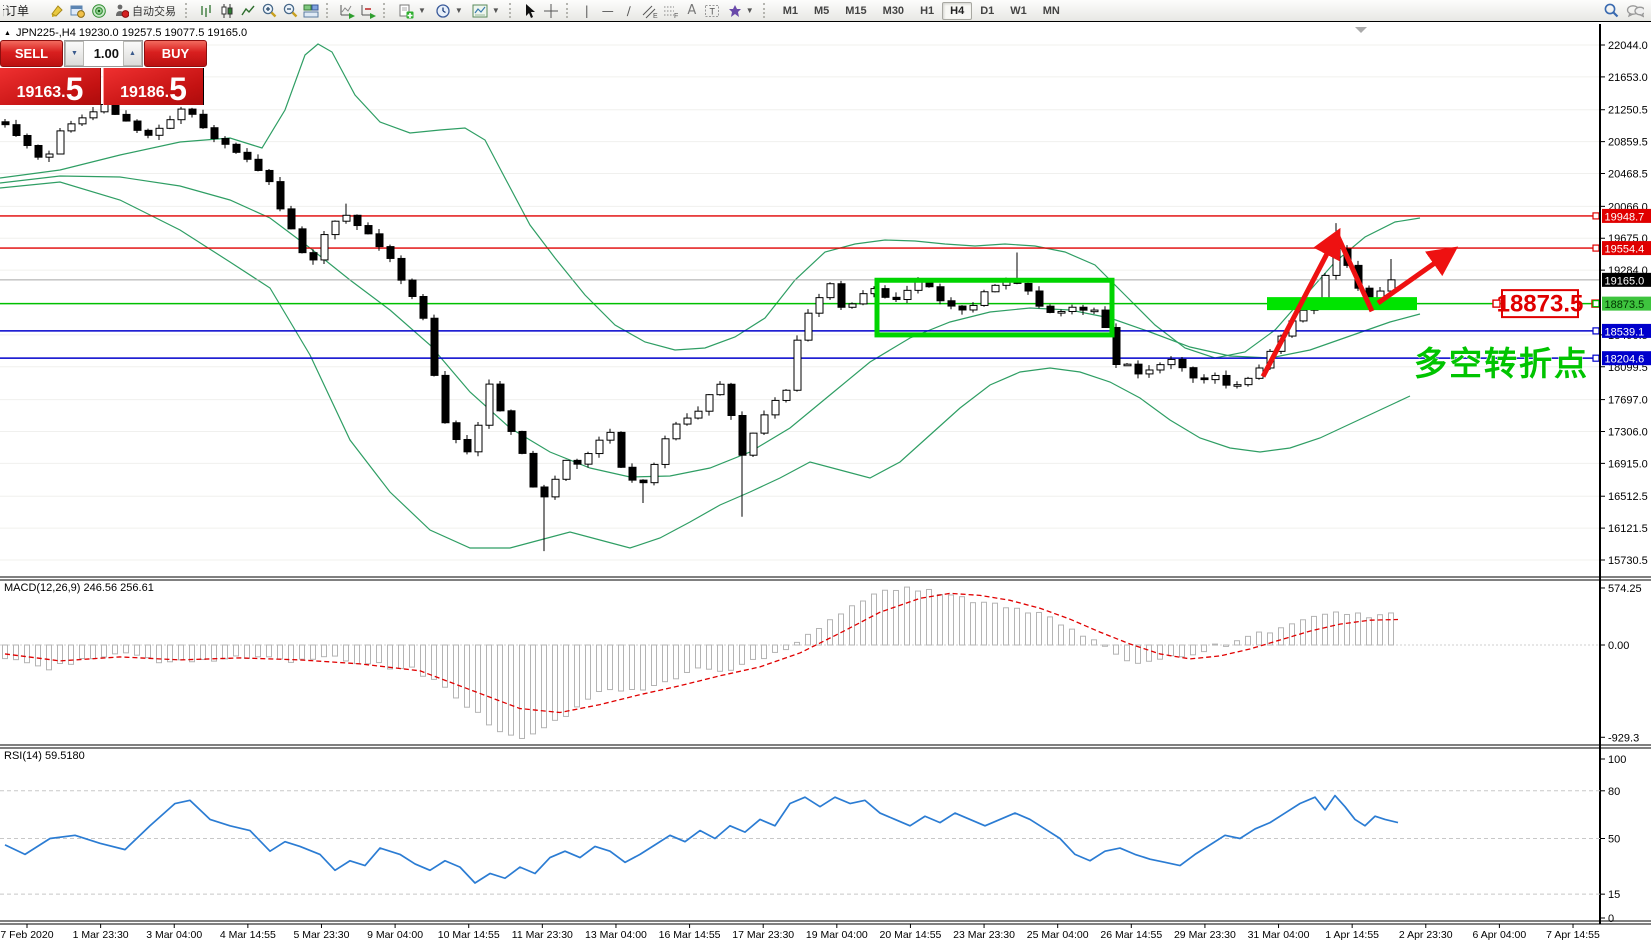  What do you see at coordinates (1625, 11) in the screenshot?
I see `toolbar-right-group` at bounding box center [1625, 11].